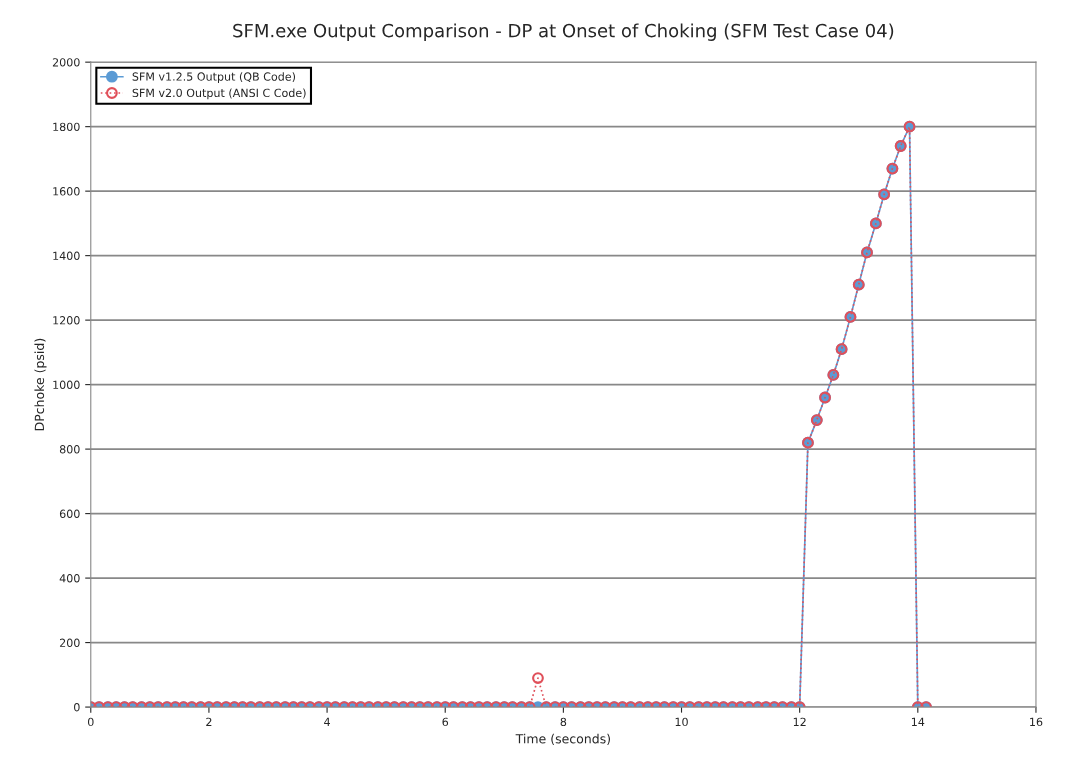 The image size is (1068, 777). Describe the element at coordinates (66, 256) in the screenshot. I see `y-tick-label: 1400` at that location.